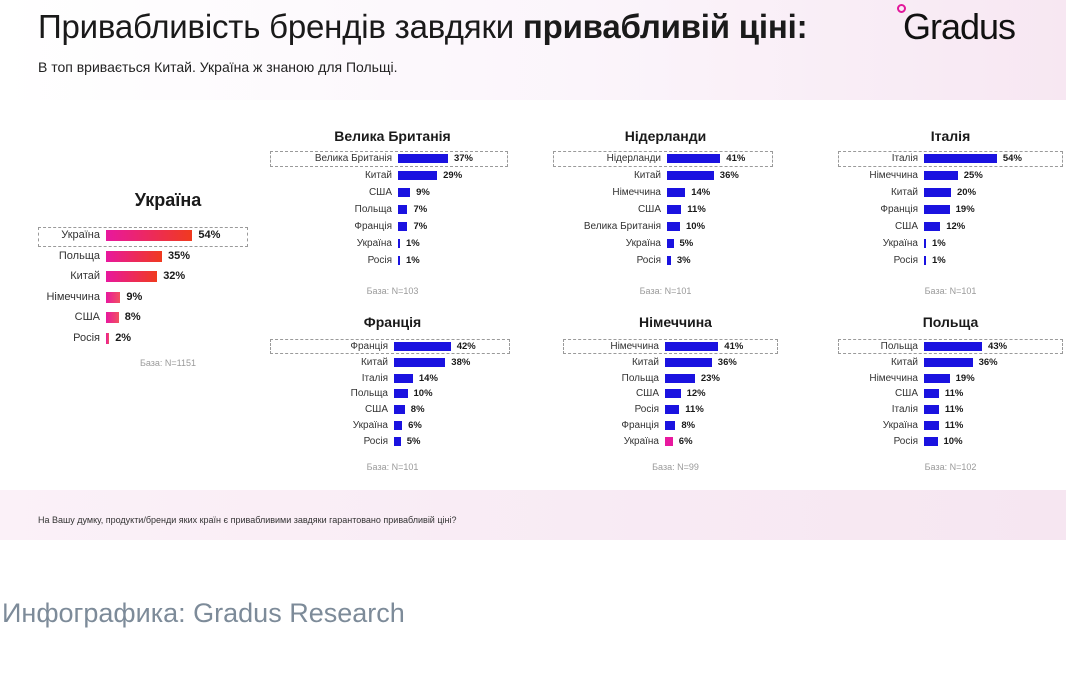 This screenshot has height=674, width=1066. I want to click on bar-row: США 9%, so click(392, 196).